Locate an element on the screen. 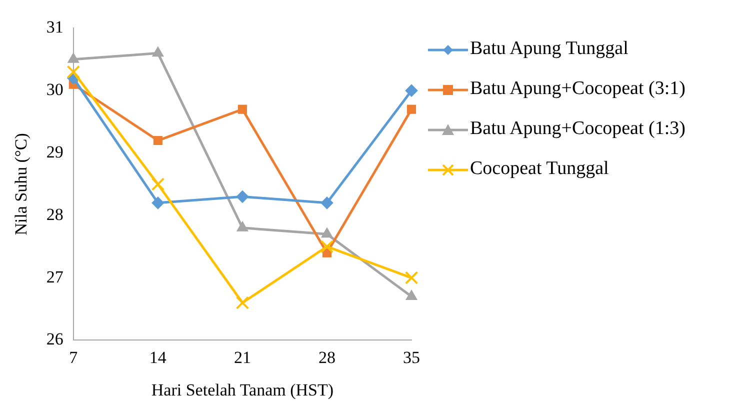  x-tick-label: 21 is located at coordinates (242, 357).